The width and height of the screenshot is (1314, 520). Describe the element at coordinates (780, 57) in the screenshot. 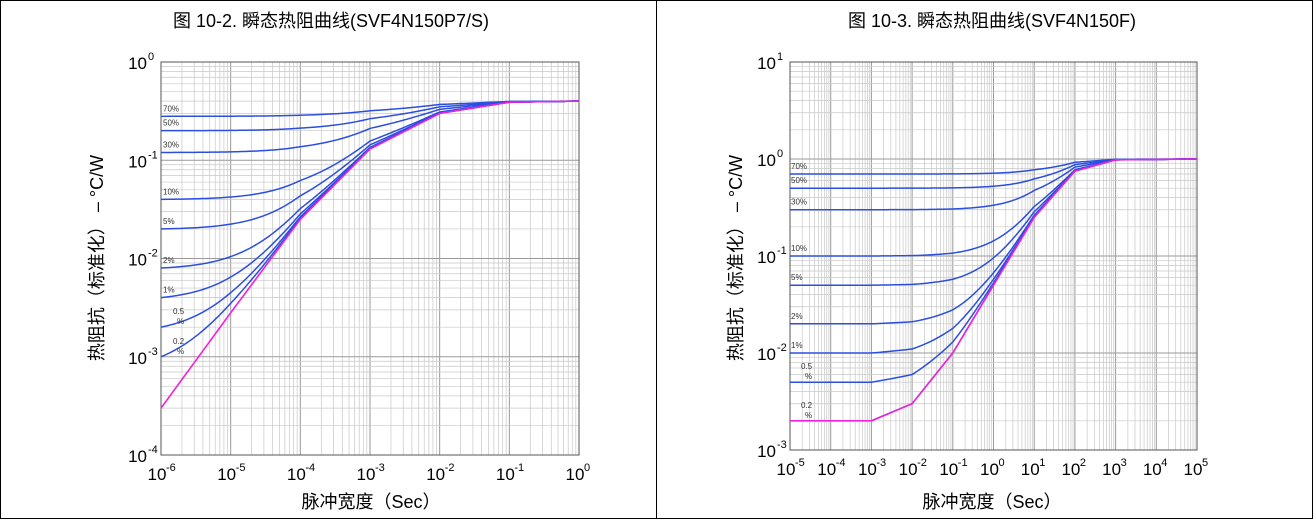

I see `y-tick-exponent: 1` at that location.